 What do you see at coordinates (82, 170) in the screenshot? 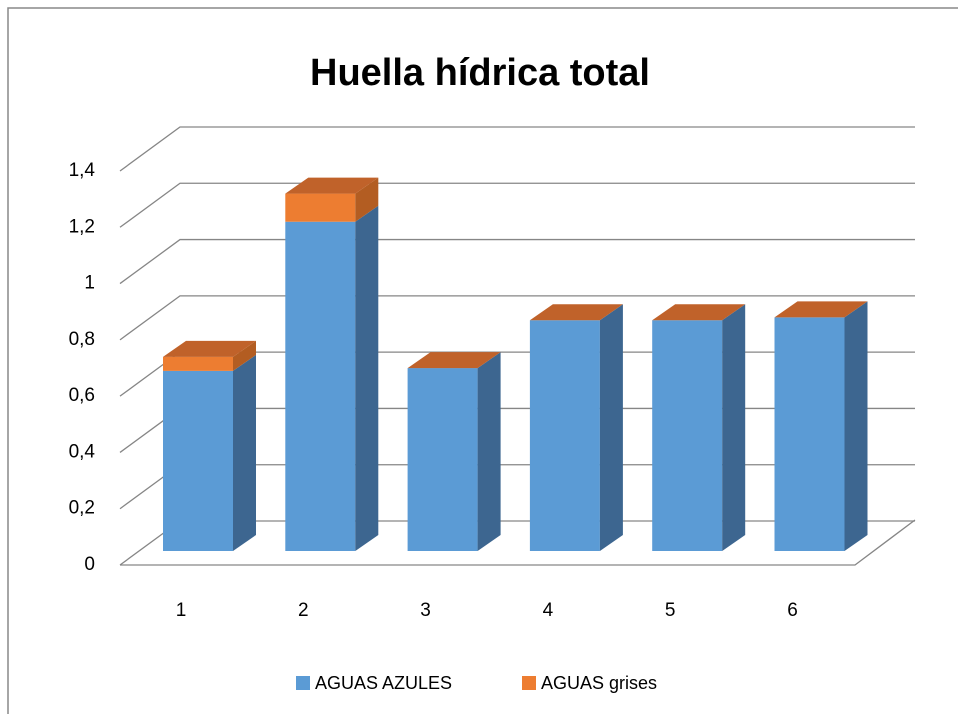
I see `y-tick-label: 1,4` at bounding box center [82, 170].